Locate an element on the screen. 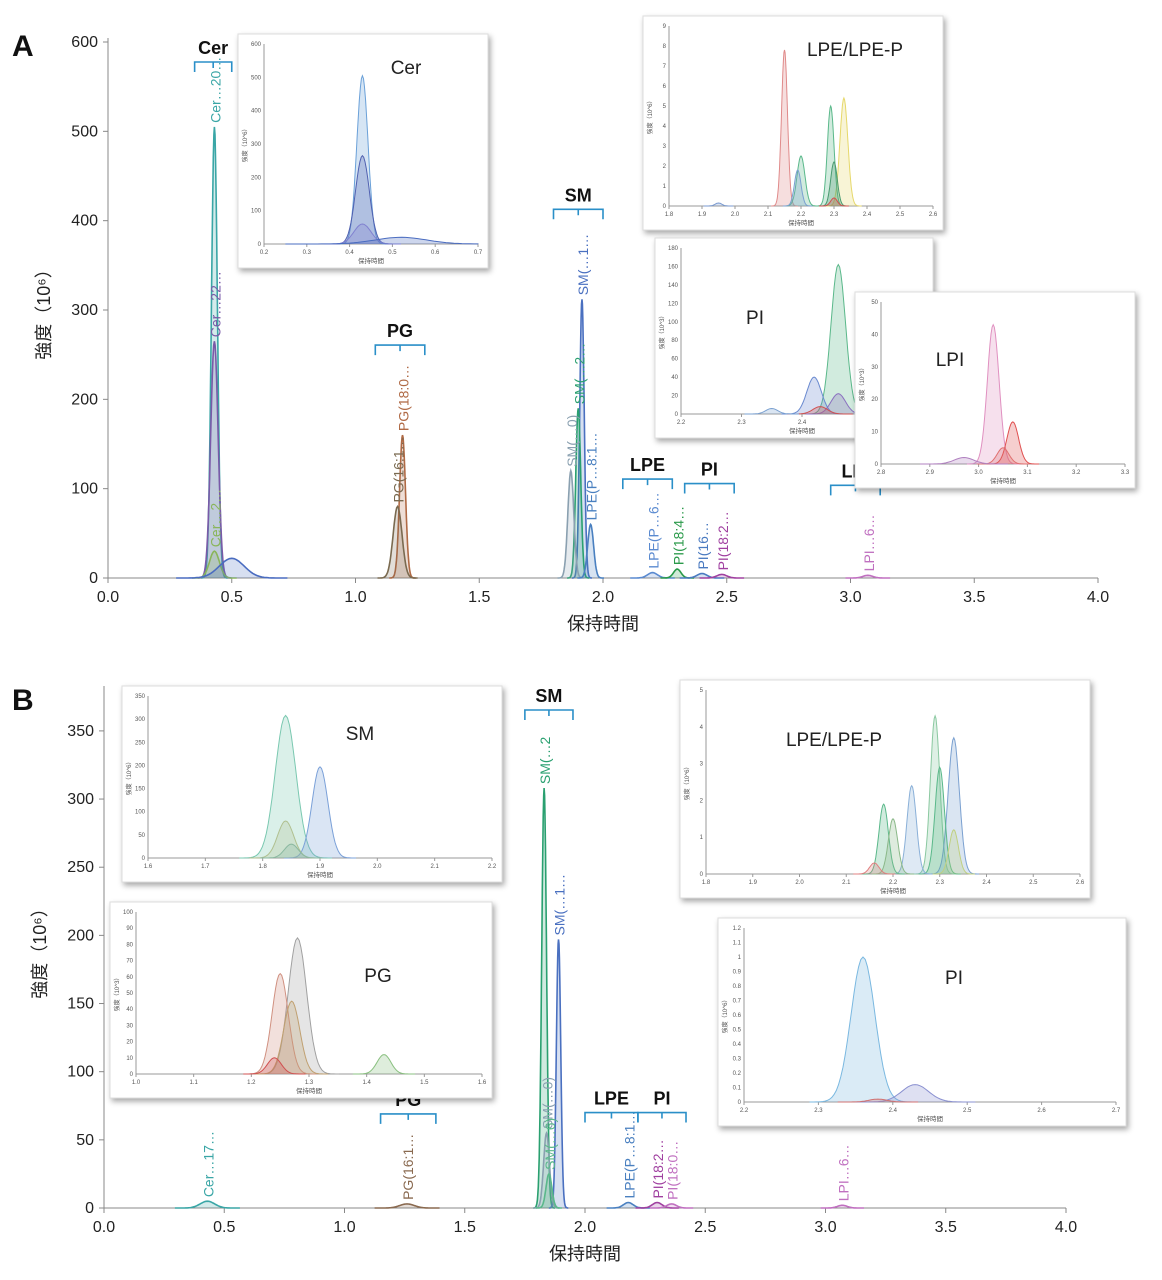 The image size is (1162, 1280). inset-y-tick-label: 7 is located at coordinates (665, 67).